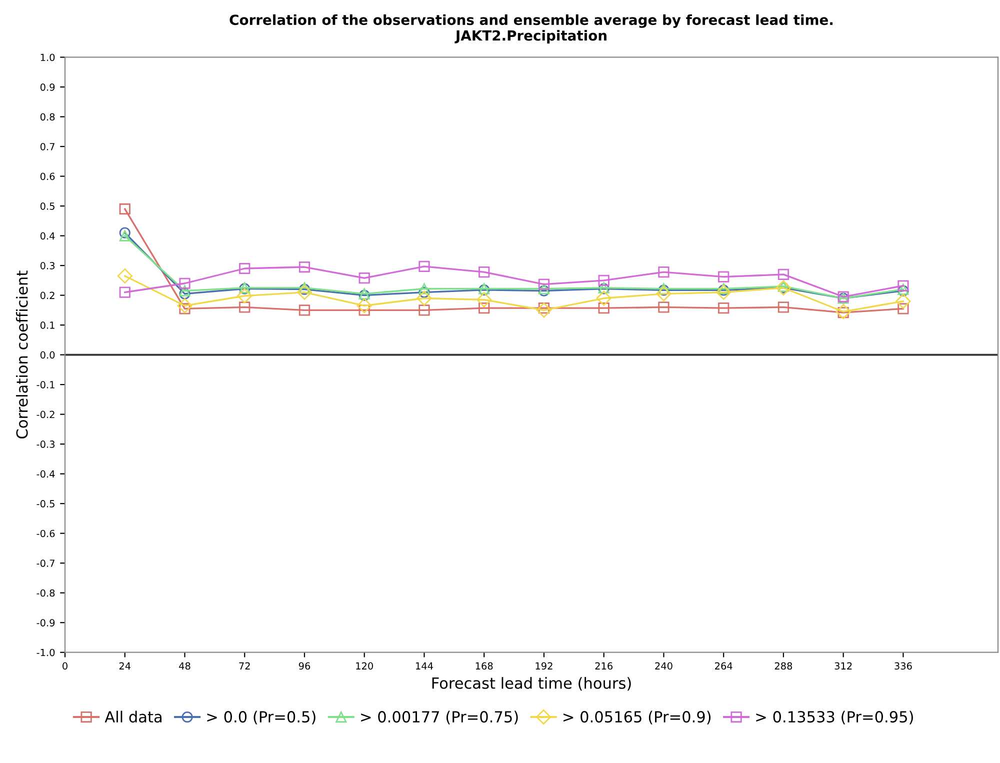  I want to click on y-tick-label: -0.2, so click(45, 414).